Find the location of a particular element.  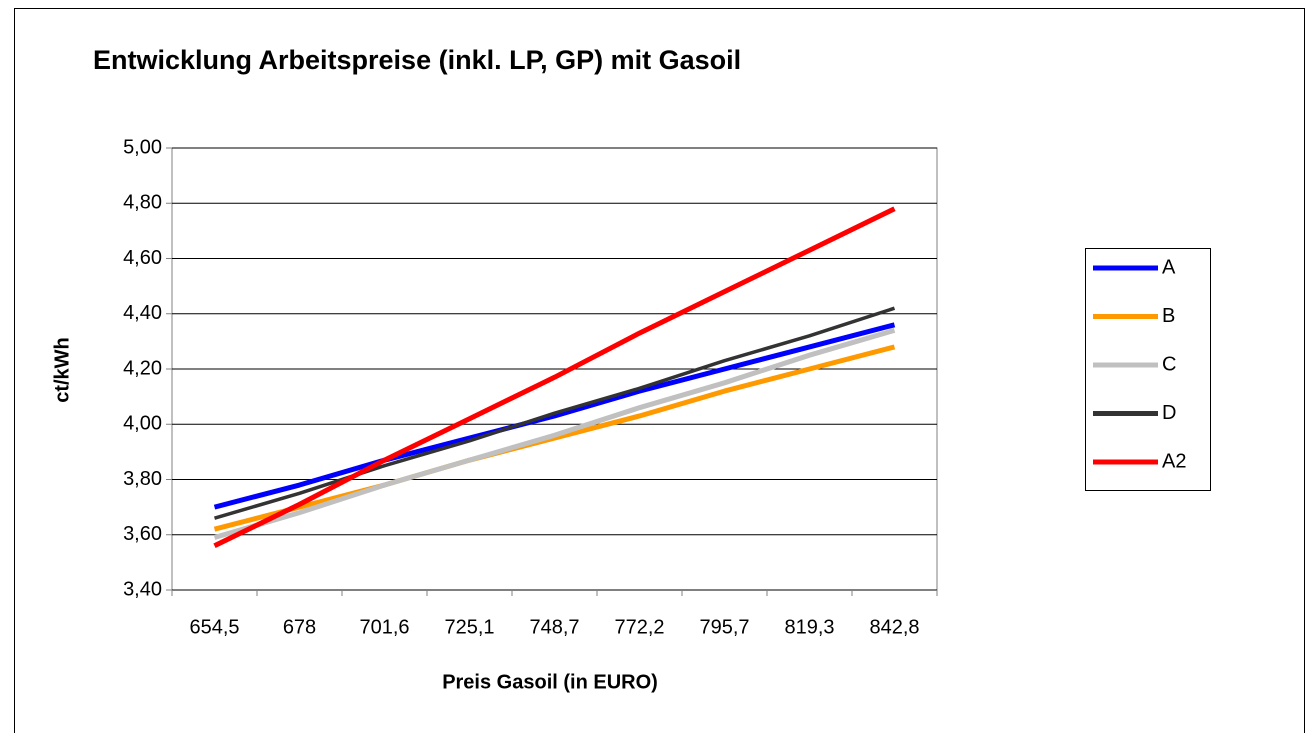

y-tick-label: 4,00 is located at coordinates (142, 424).